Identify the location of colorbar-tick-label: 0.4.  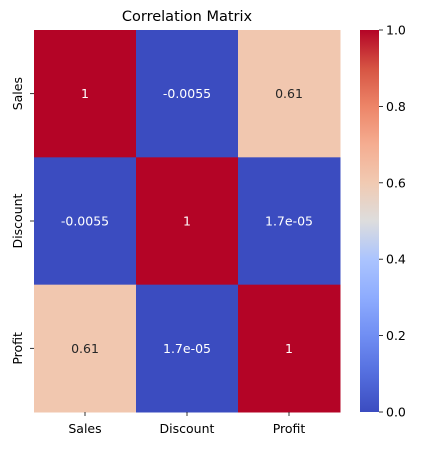
(396, 259).